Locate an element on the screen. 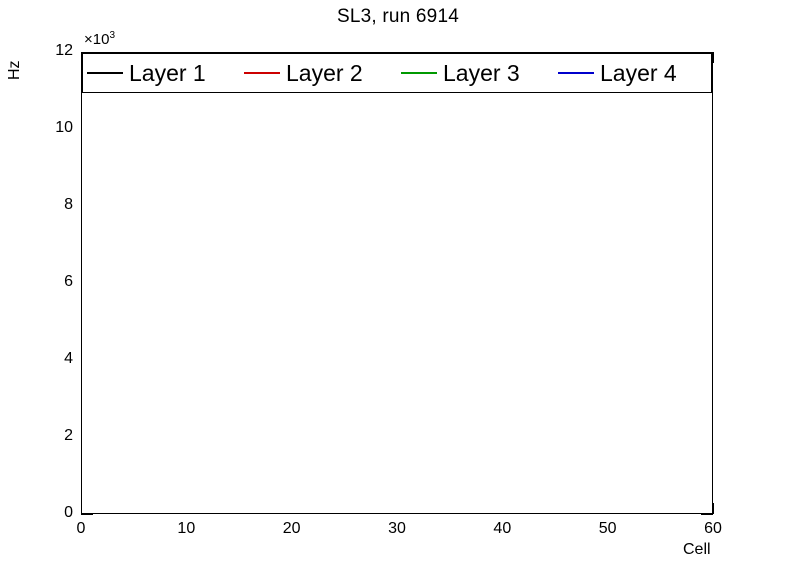 Image resolution: width=796 pixels, height=572 pixels. page-title: SL3, run 6914 is located at coordinates (398, 16).